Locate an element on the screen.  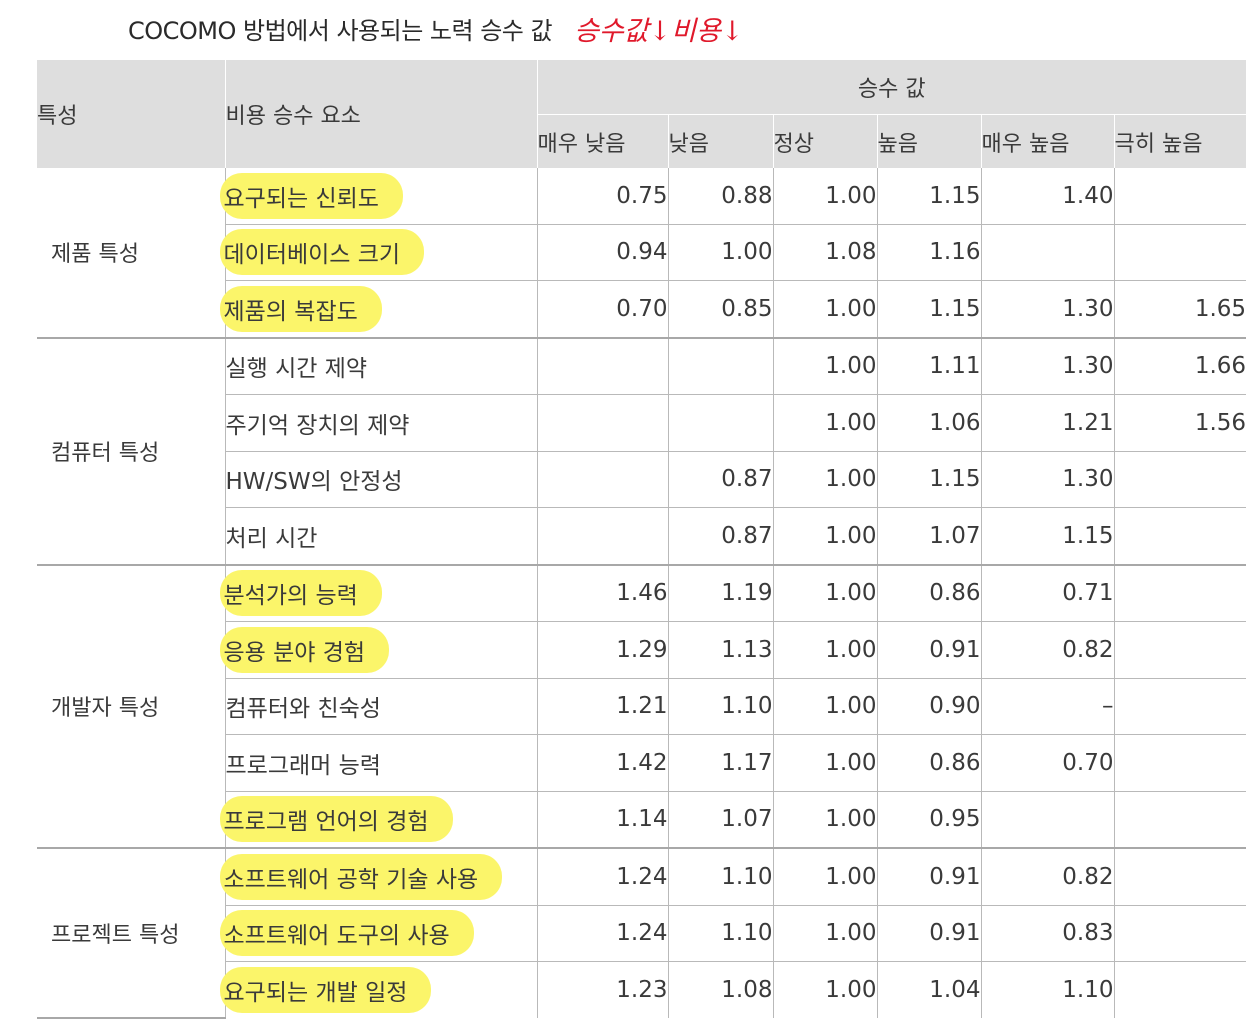
header-level: 매우 낮음 is located at coordinates (602, 141).